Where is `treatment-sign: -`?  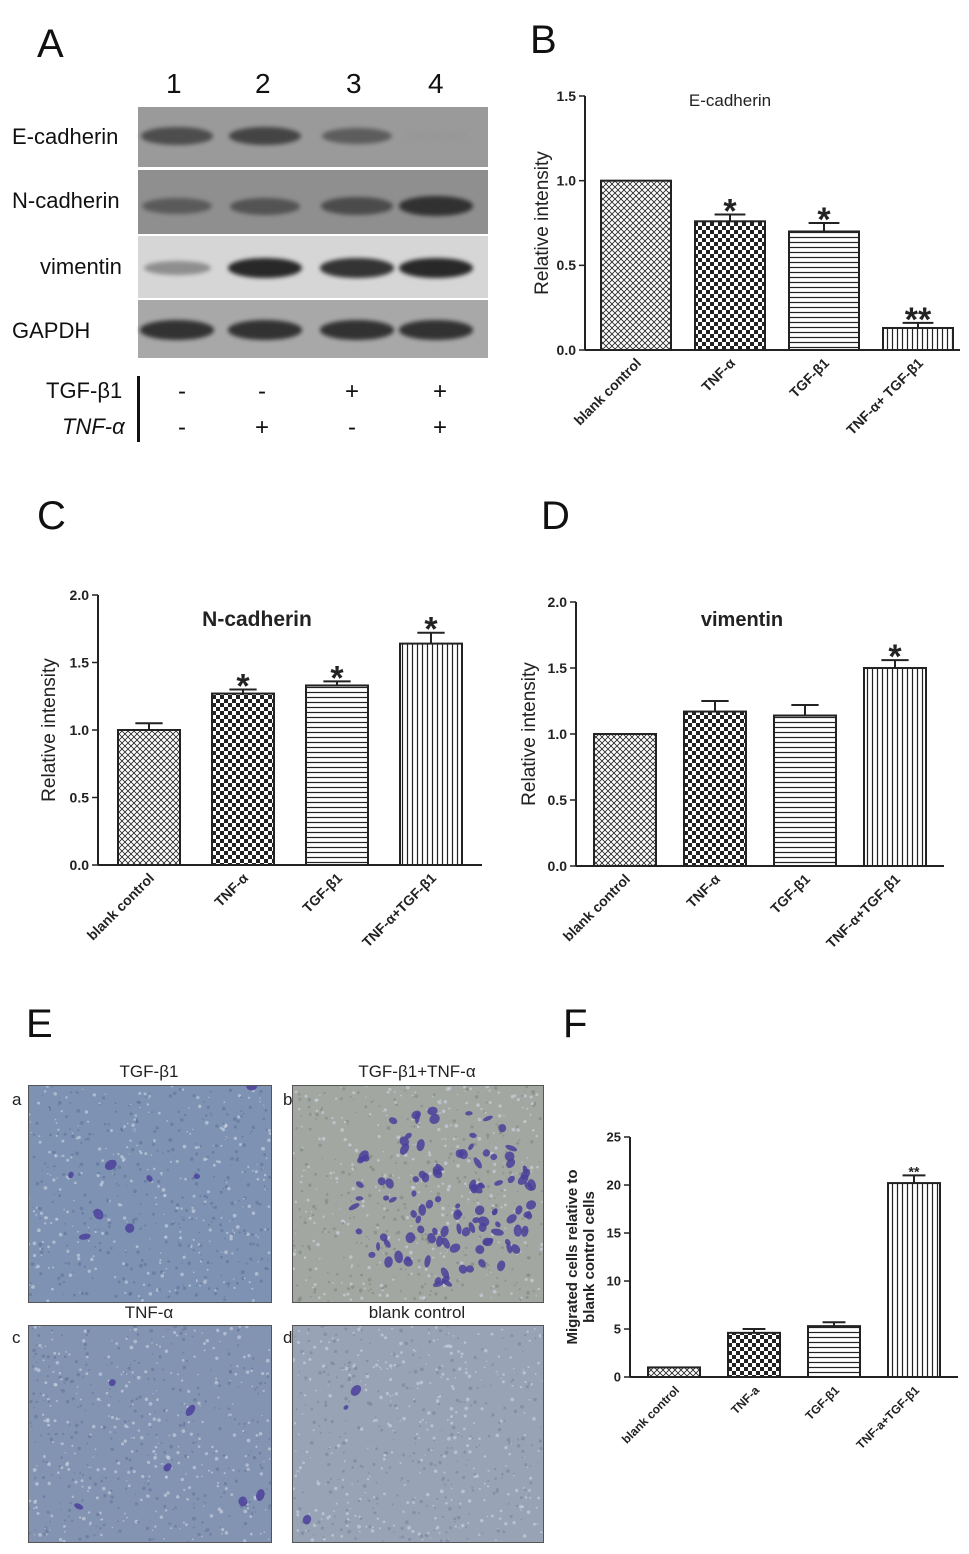
treatment-sign: - is located at coordinates (262, 391).